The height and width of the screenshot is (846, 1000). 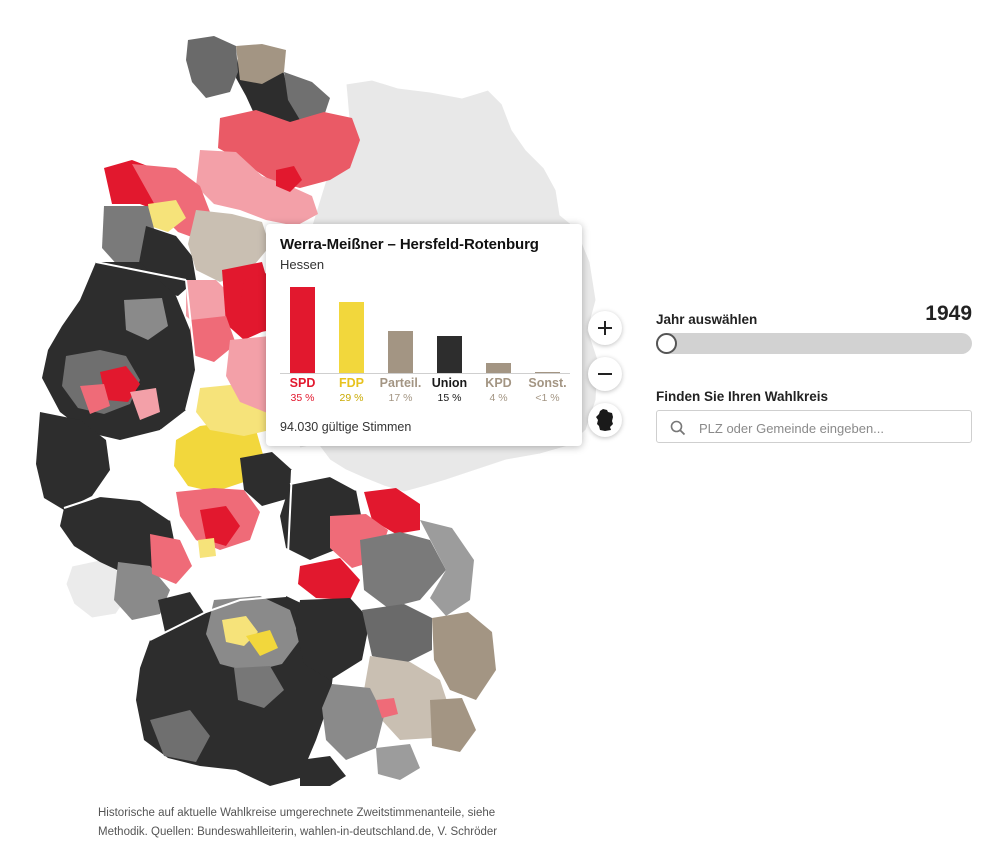 What do you see at coordinates (425, 328) in the screenshot?
I see `tooltip-bar-chart` at bounding box center [425, 328].